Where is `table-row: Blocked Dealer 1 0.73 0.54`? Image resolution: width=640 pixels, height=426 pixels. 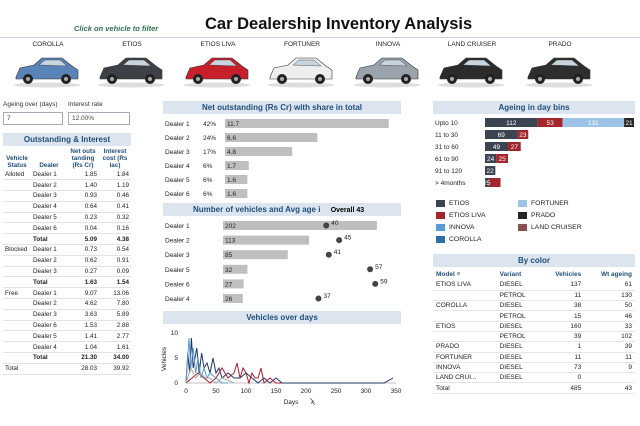 table-row: Blocked Dealer 1 0.73 0.54 is located at coordinates (67, 250).